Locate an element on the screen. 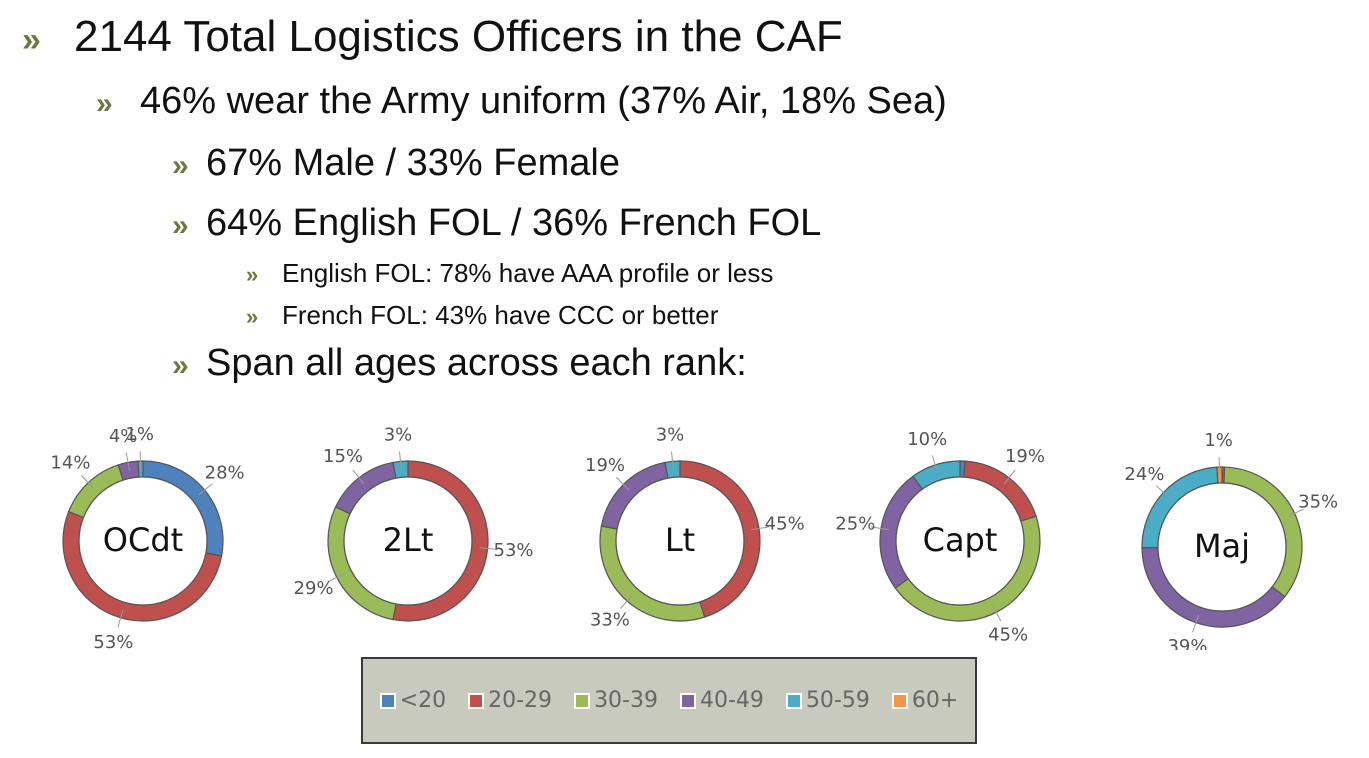 The image size is (1369, 758). data-label: 10% is located at coordinates (927, 439).